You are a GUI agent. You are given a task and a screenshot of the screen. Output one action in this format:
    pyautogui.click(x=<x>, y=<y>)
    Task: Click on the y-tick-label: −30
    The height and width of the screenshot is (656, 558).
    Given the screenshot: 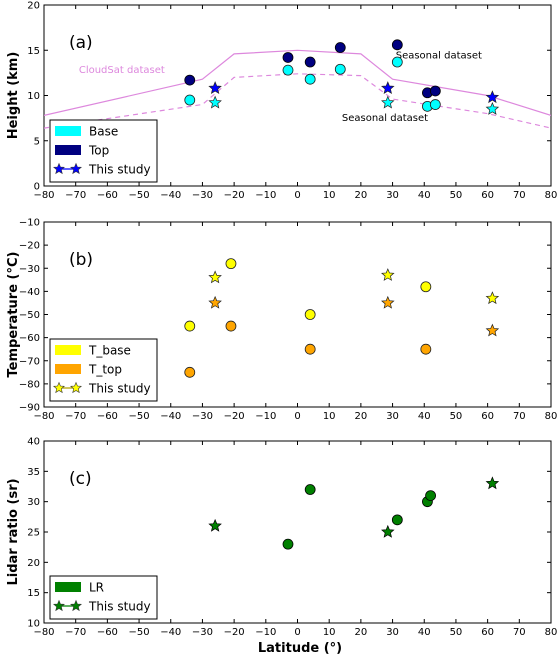 What is the action you would take?
    pyautogui.click(x=29, y=269)
    